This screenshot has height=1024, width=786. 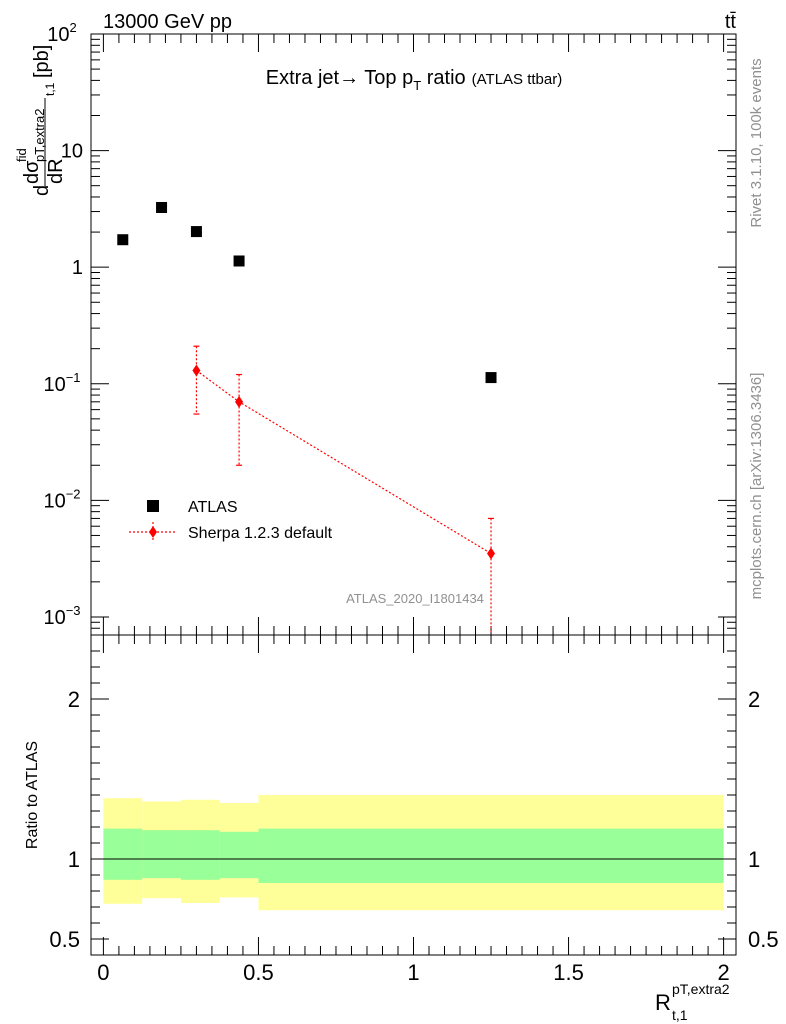 I want to click on mcplots-label: mcplots.cern.ch [arXiv:1306.3436], so click(x=756, y=486).